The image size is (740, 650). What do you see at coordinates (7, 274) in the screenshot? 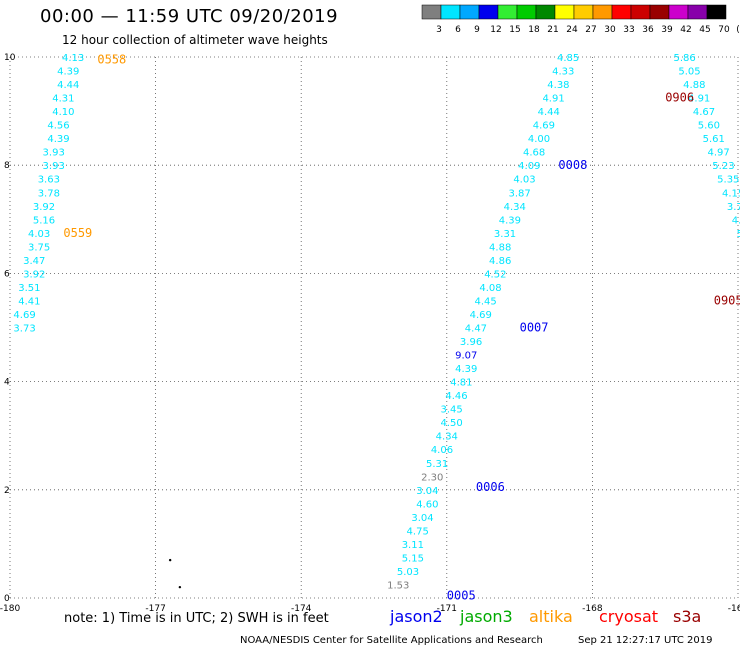
I see `y-tick-label: 6` at bounding box center [7, 274].